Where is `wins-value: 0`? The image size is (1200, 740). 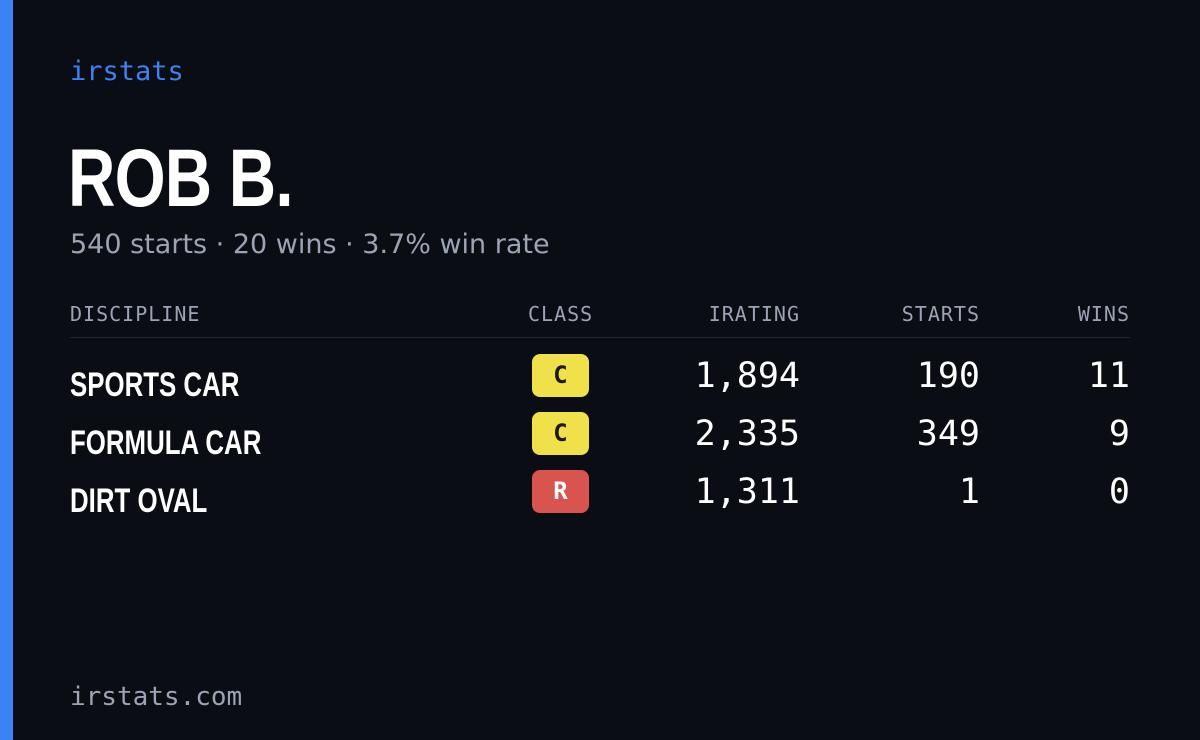 wins-value: 0 is located at coordinates (1119, 492).